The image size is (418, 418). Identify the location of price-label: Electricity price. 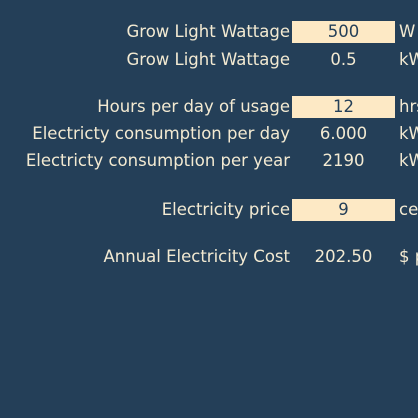
(225, 209).